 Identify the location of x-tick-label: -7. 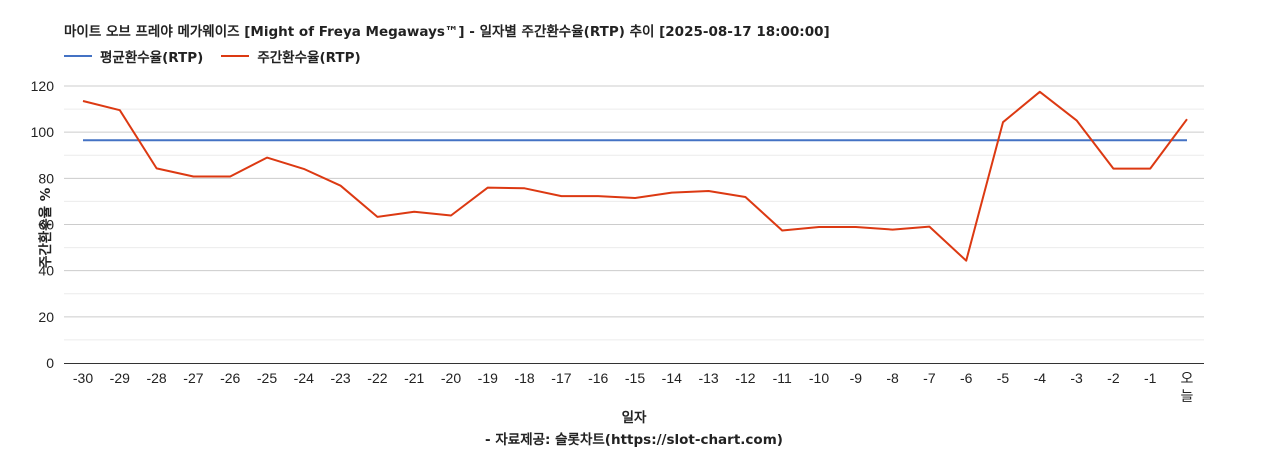
(929, 378).